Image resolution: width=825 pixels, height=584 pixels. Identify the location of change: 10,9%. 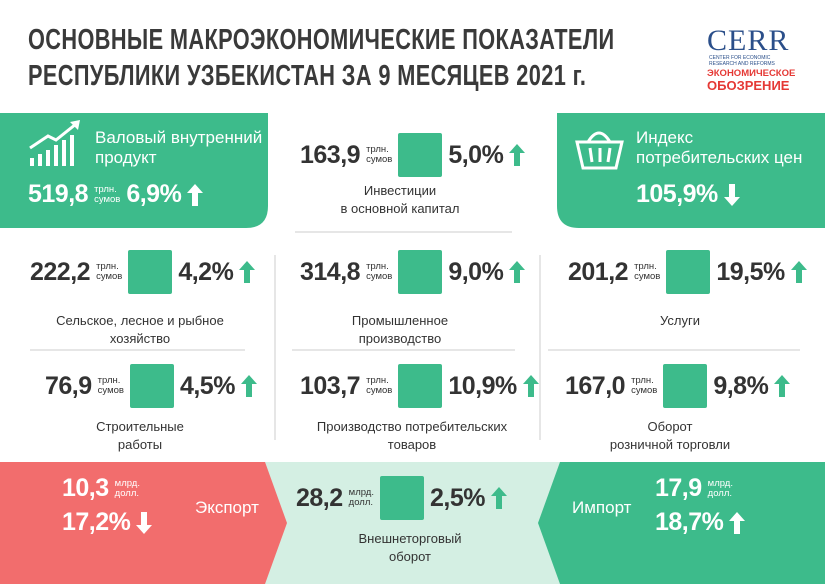
(482, 385).